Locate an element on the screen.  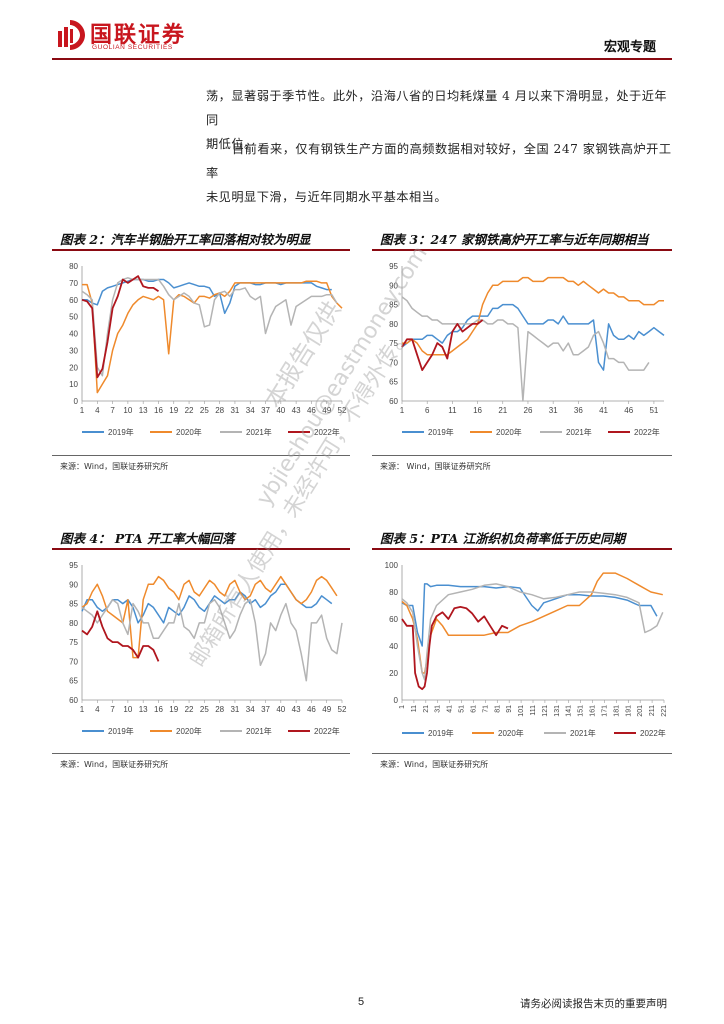
x-tick-label: 6 is located at coordinates (427, 410).